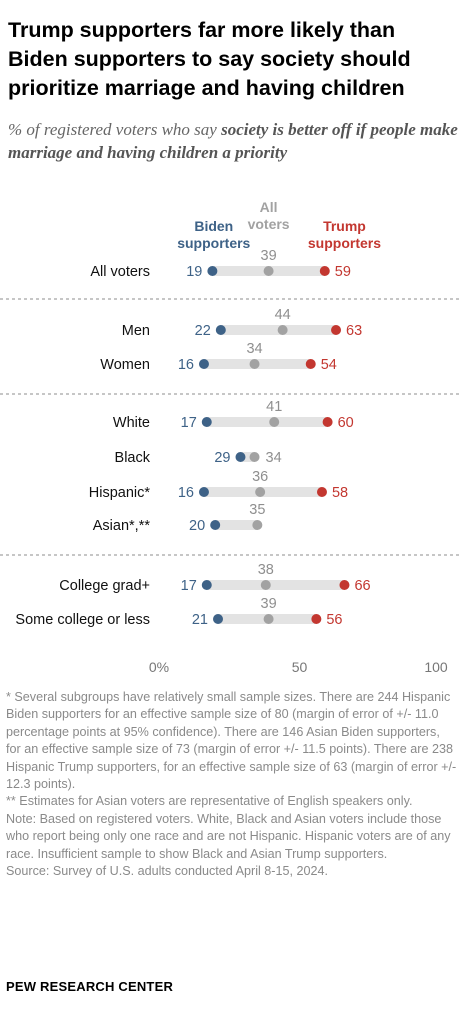 The height and width of the screenshot is (1023, 462). I want to click on value-biden-asian: 20, so click(197, 526).